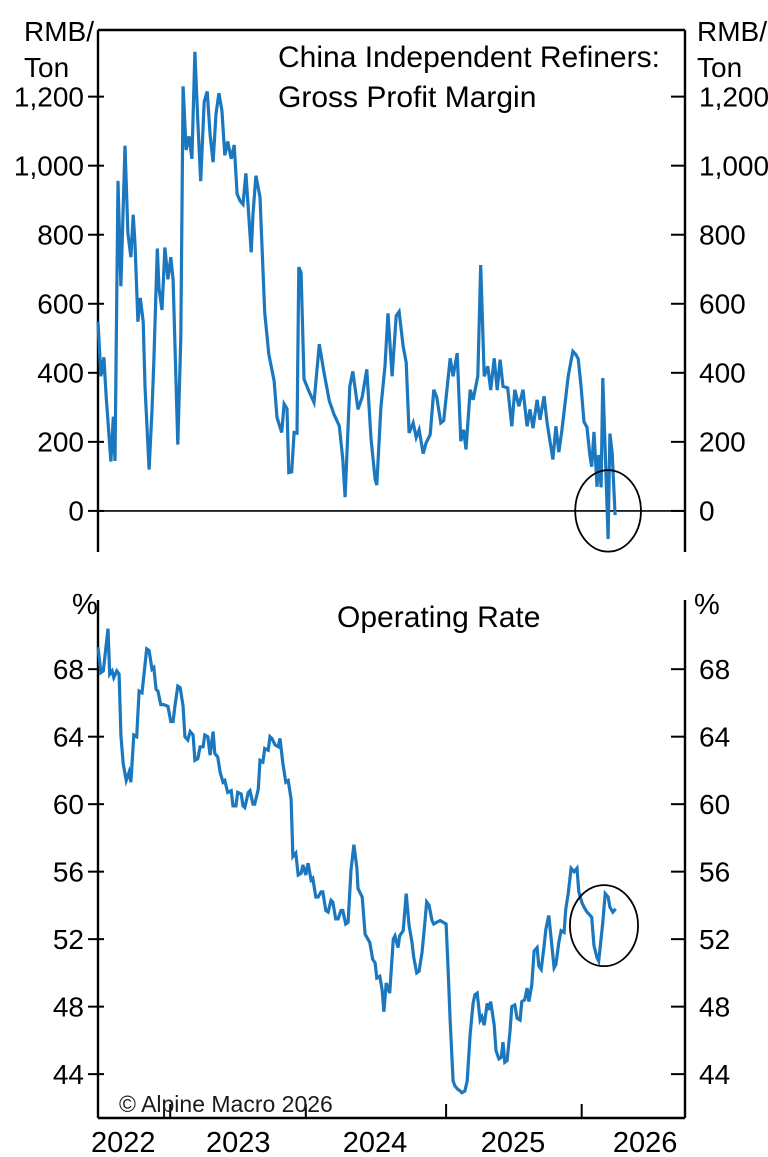 The image size is (768, 1157). I want to click on y-tick-label-right: 56, so click(714, 871).